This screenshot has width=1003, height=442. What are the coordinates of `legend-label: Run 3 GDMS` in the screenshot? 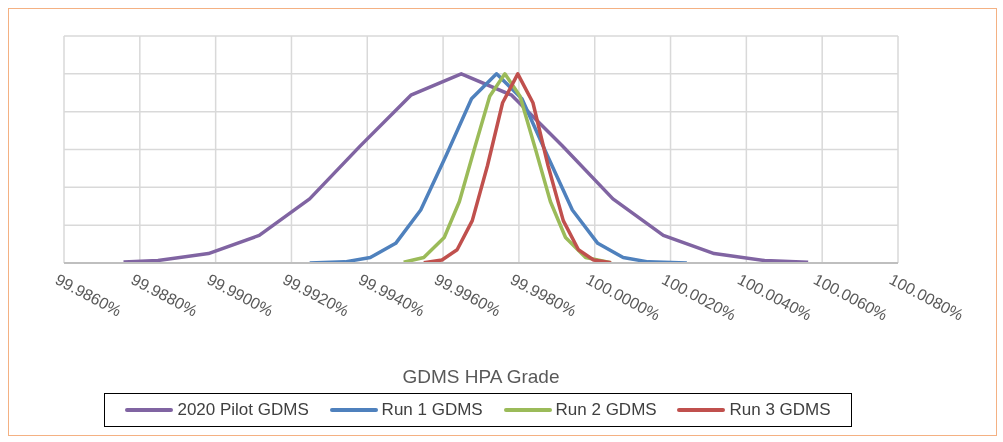 It's located at (780, 410).